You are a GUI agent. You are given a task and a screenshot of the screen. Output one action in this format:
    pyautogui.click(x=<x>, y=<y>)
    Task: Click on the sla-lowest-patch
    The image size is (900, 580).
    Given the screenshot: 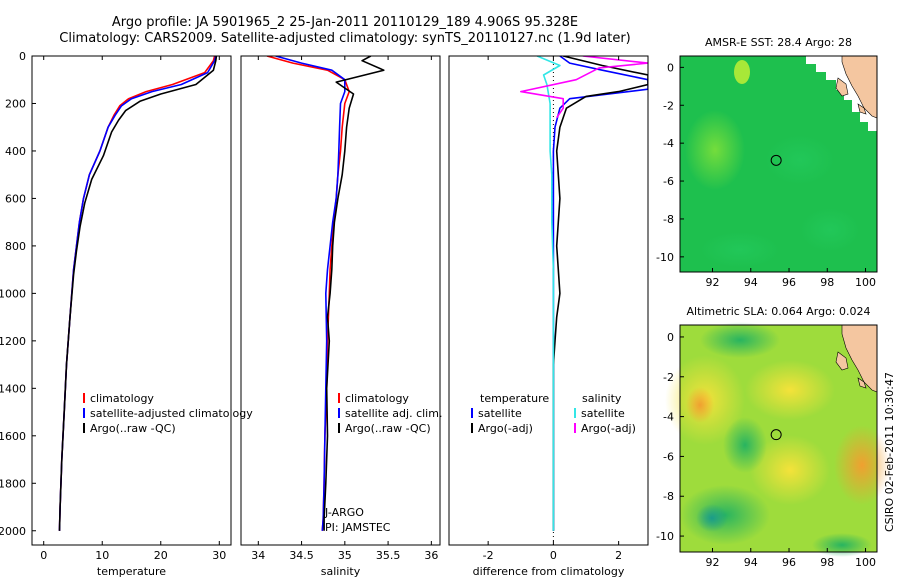 What is the action you would take?
    pyautogui.click(x=712, y=518)
    